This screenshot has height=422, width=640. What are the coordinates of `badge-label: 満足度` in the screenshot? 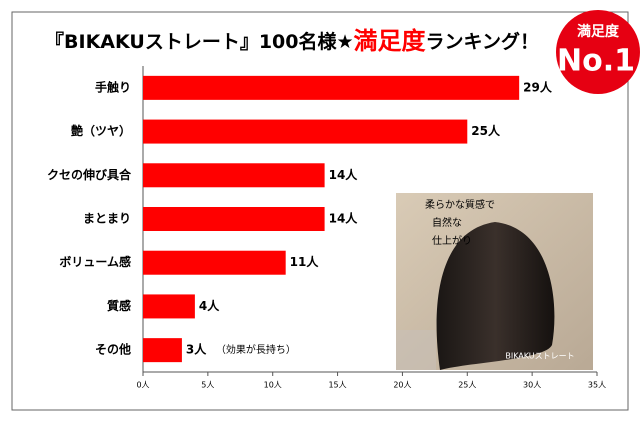 It's located at (598, 31).